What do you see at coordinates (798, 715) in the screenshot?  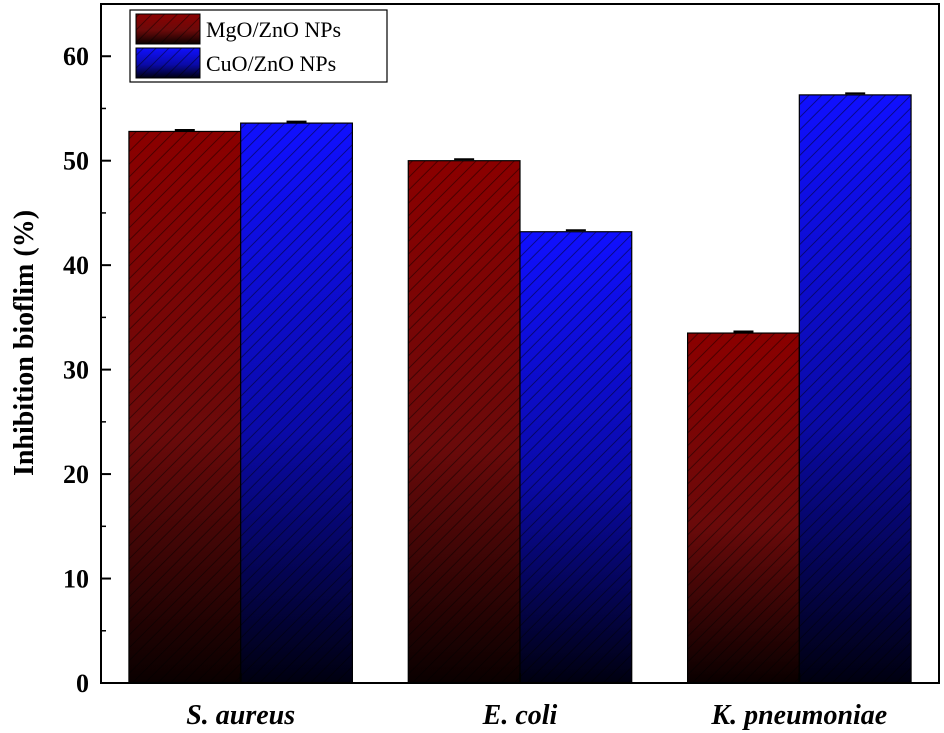 I see `x-category-label: K. pneumoniae` at bounding box center [798, 715].